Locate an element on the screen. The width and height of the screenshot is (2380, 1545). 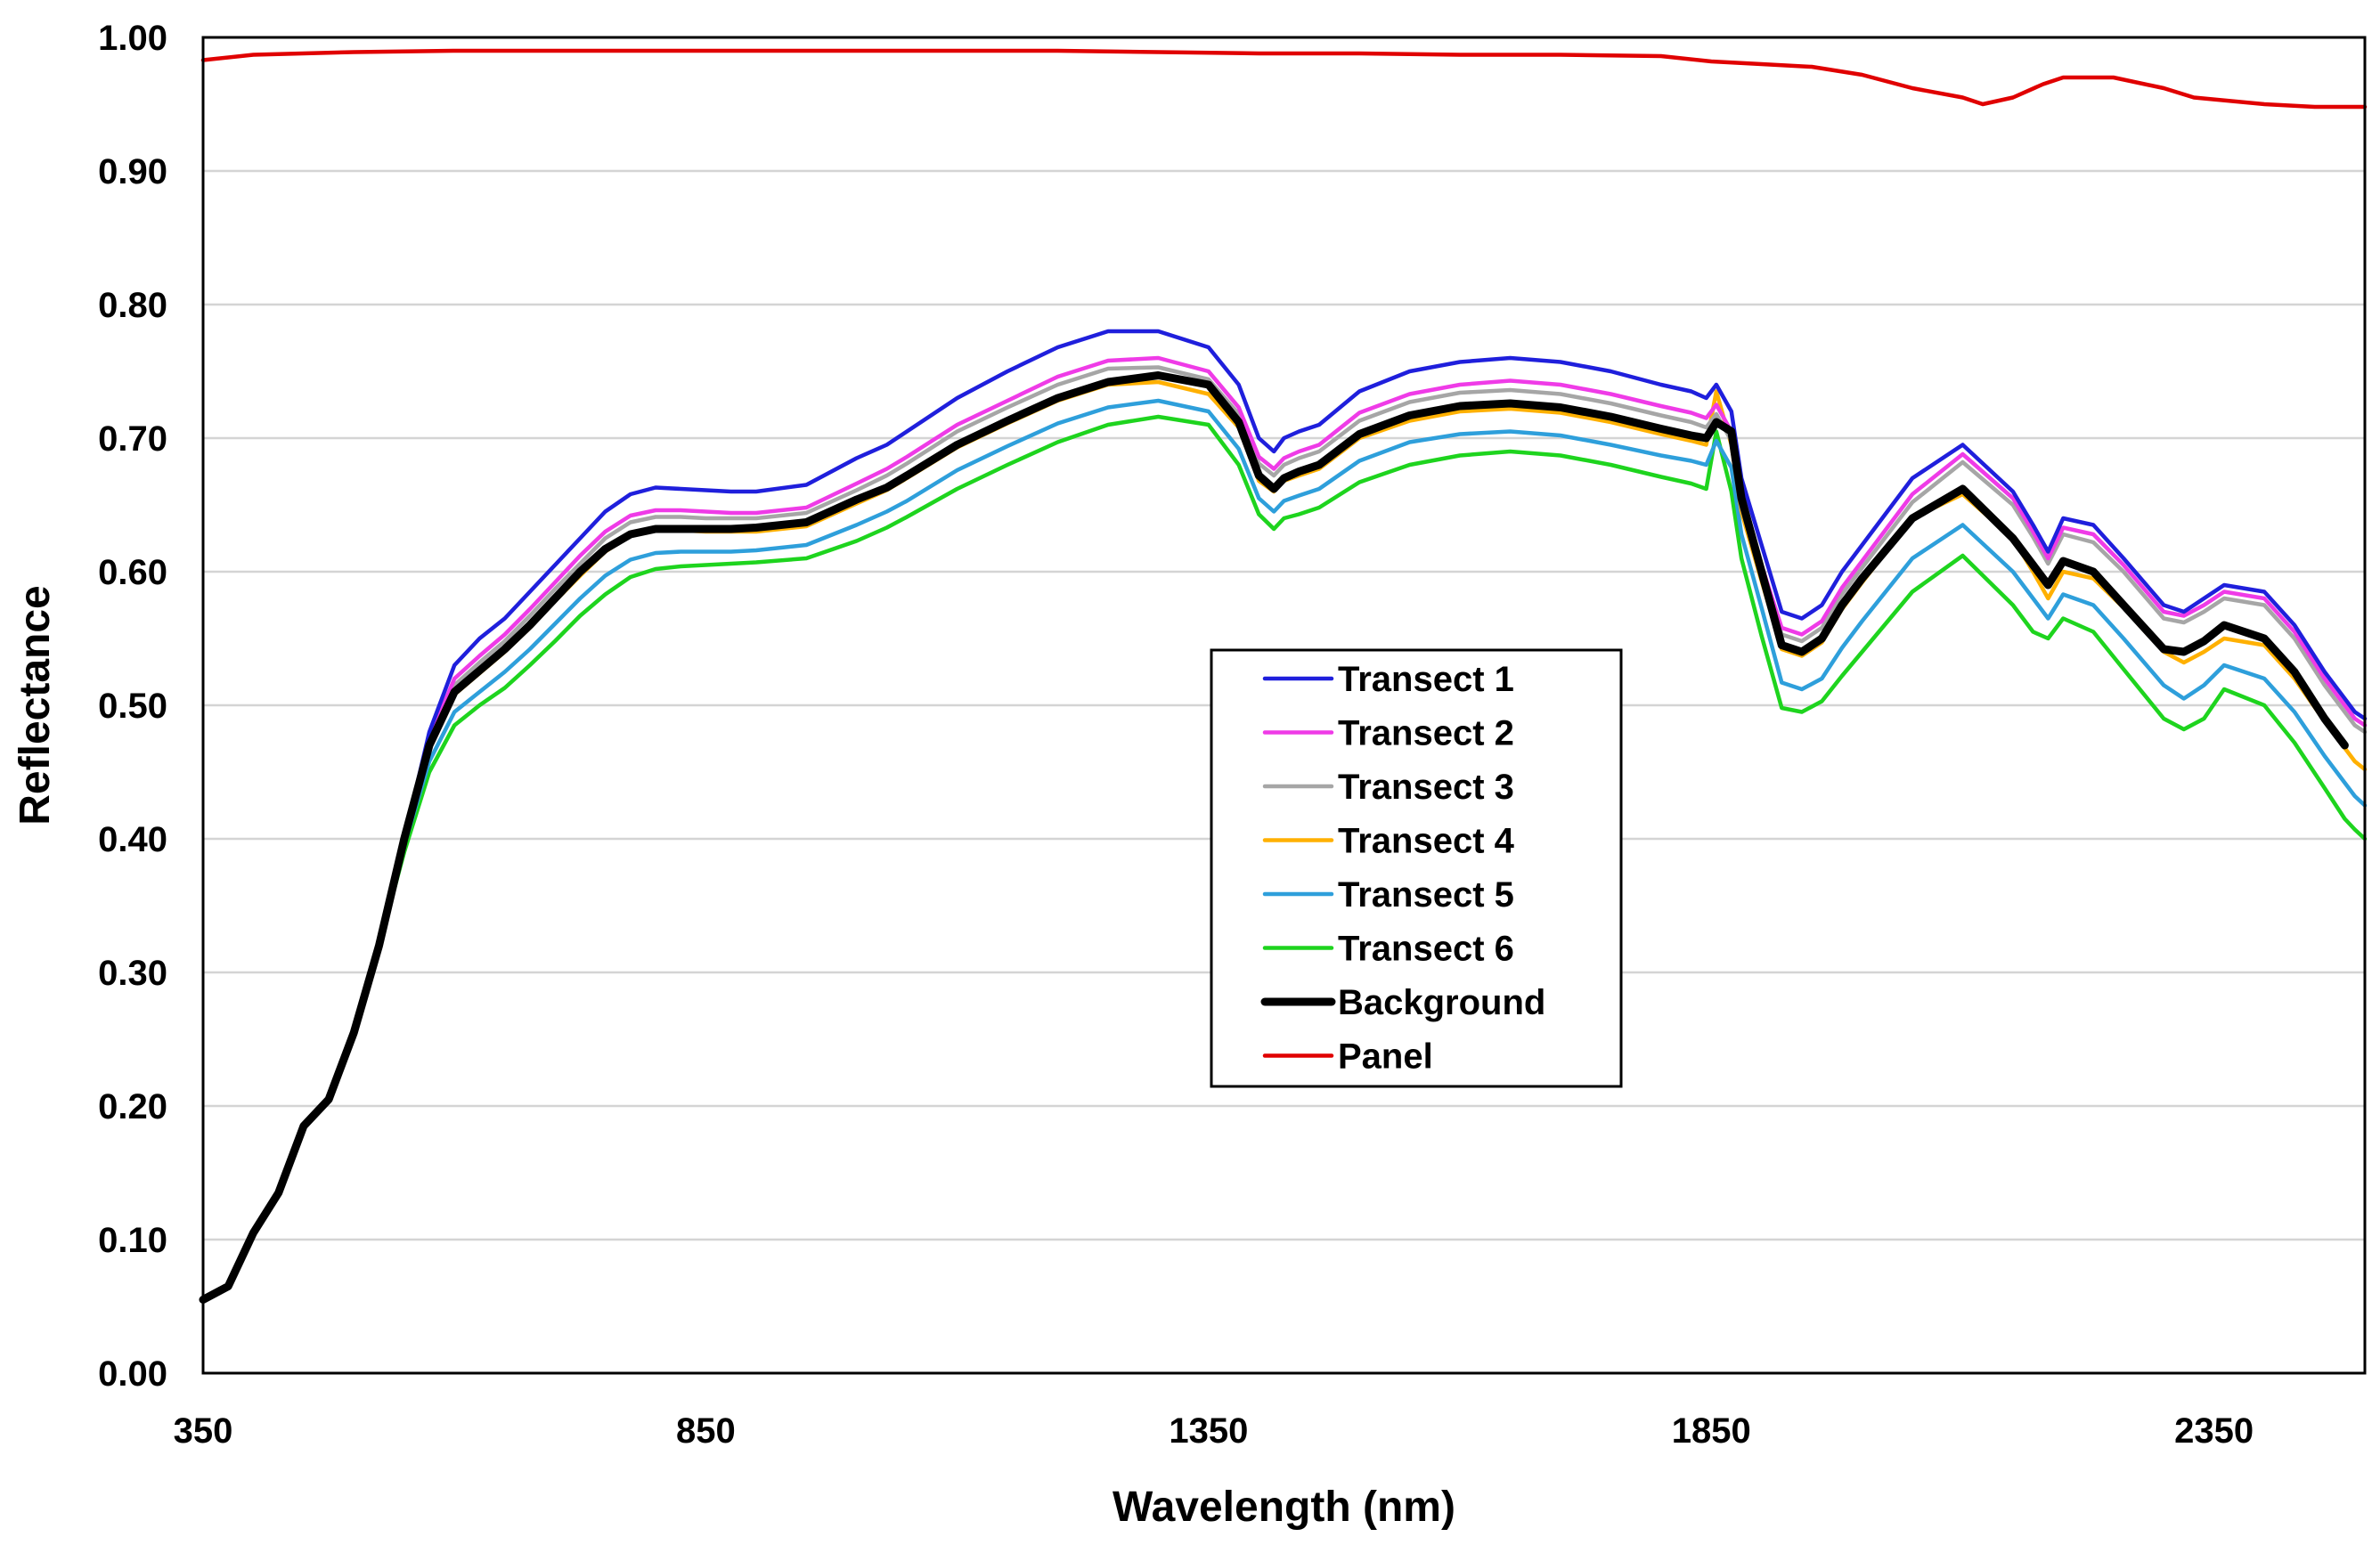
y-tick-label: 0.60 is located at coordinates (132, 572).